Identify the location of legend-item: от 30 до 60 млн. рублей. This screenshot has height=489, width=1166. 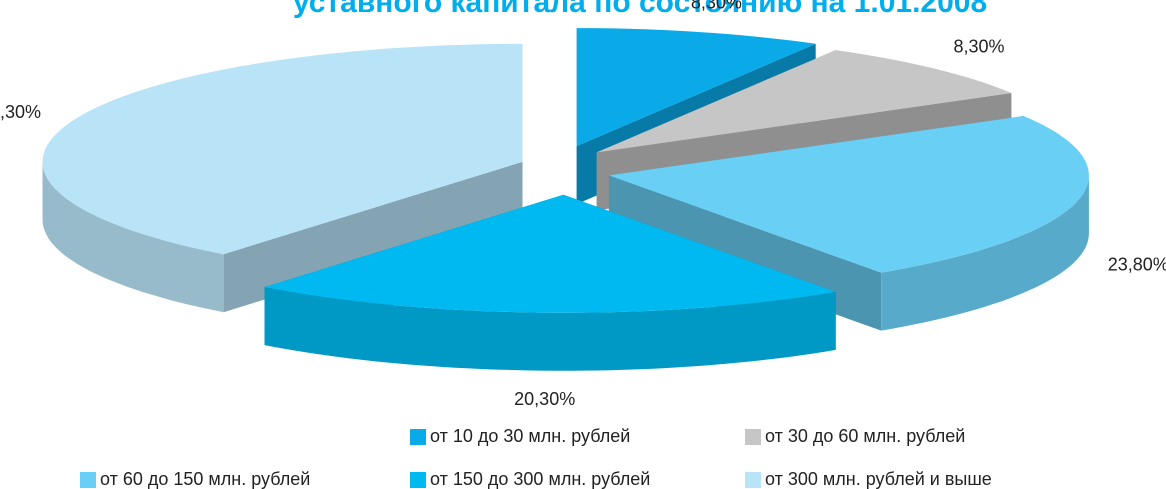
(855, 436).